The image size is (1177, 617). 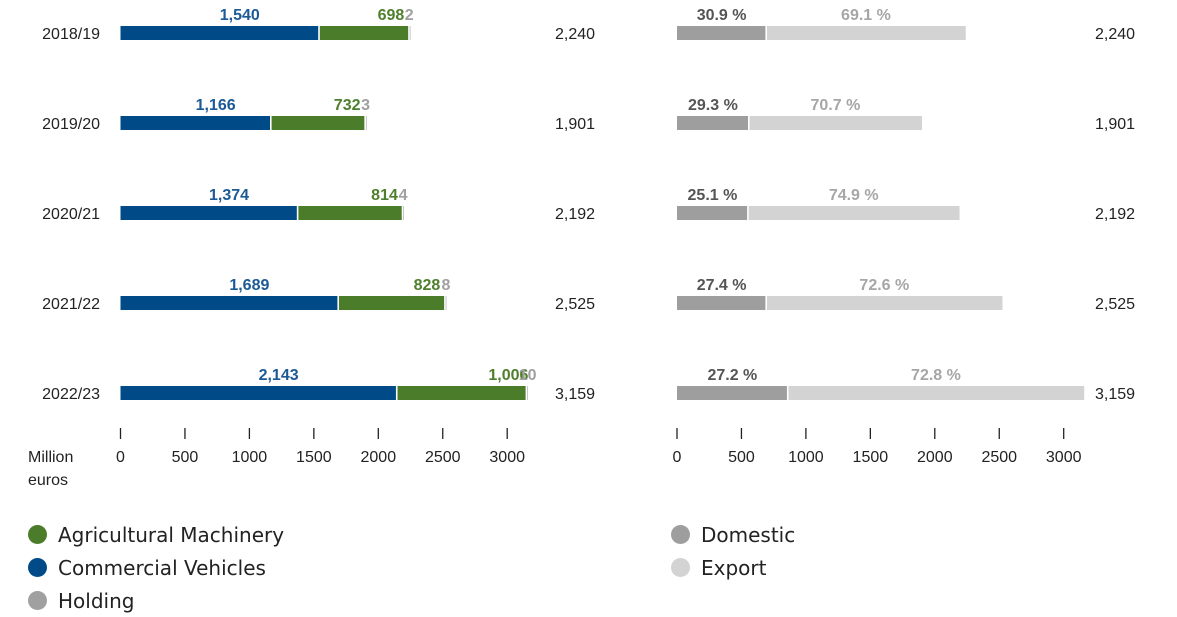 What do you see at coordinates (156, 600) in the screenshot?
I see `legend-item: Holding` at bounding box center [156, 600].